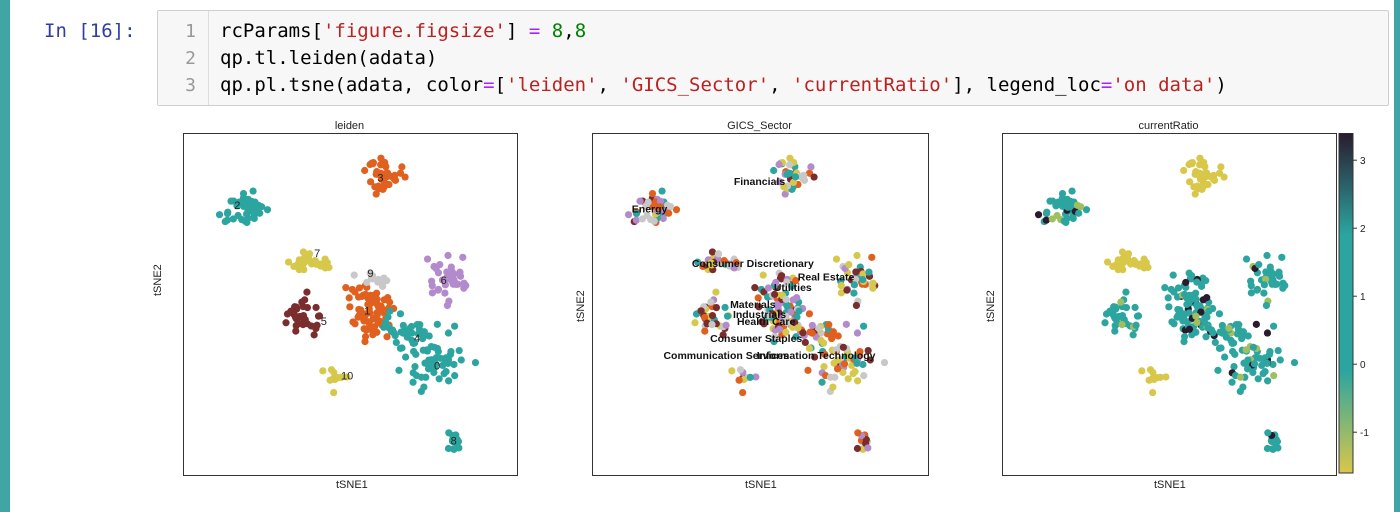  I want to click on cluster-label: 1, so click(367, 312).